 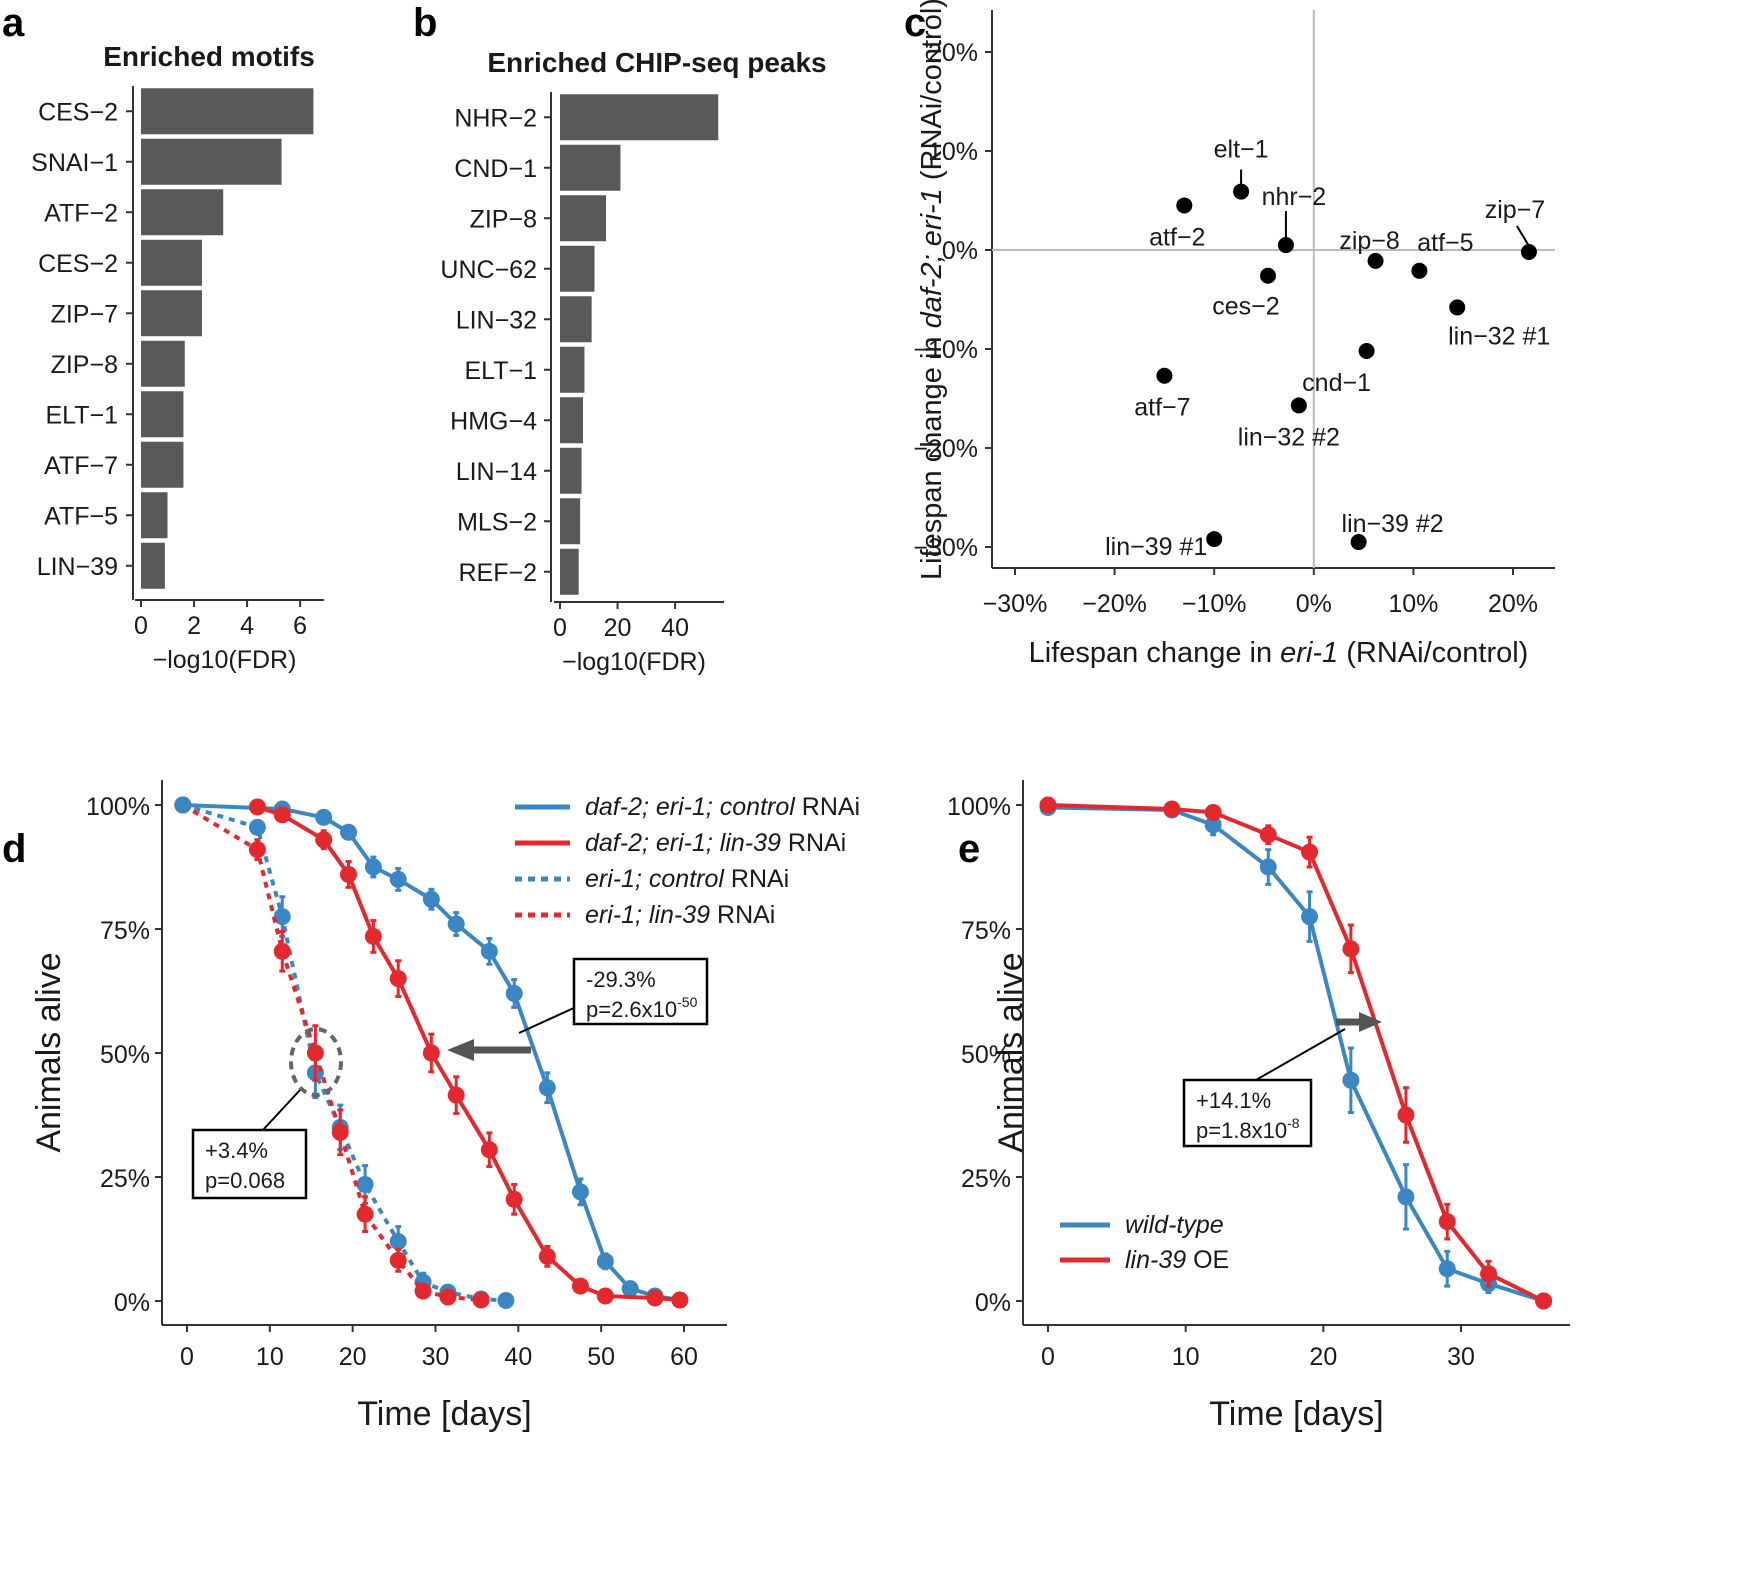 What do you see at coordinates (236, 1150) in the screenshot?
I see `annotation-small-line1: +3.4%` at bounding box center [236, 1150].